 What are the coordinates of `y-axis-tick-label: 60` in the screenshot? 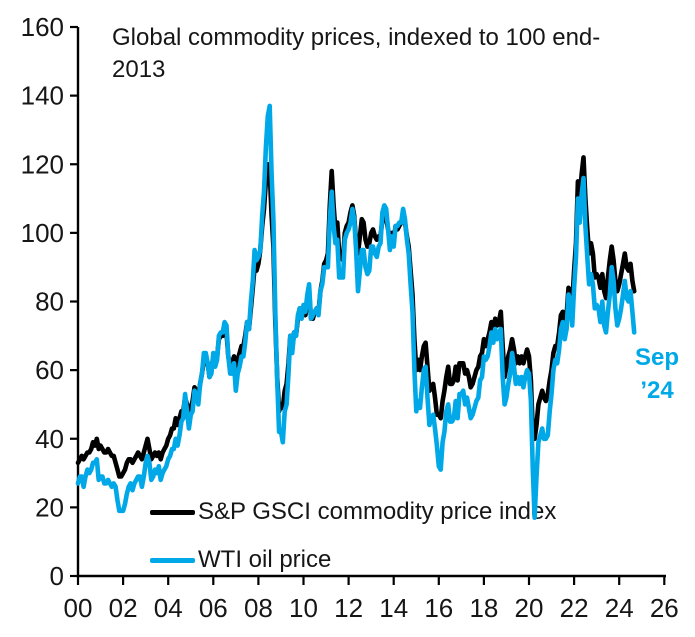 It's located at (49, 370).